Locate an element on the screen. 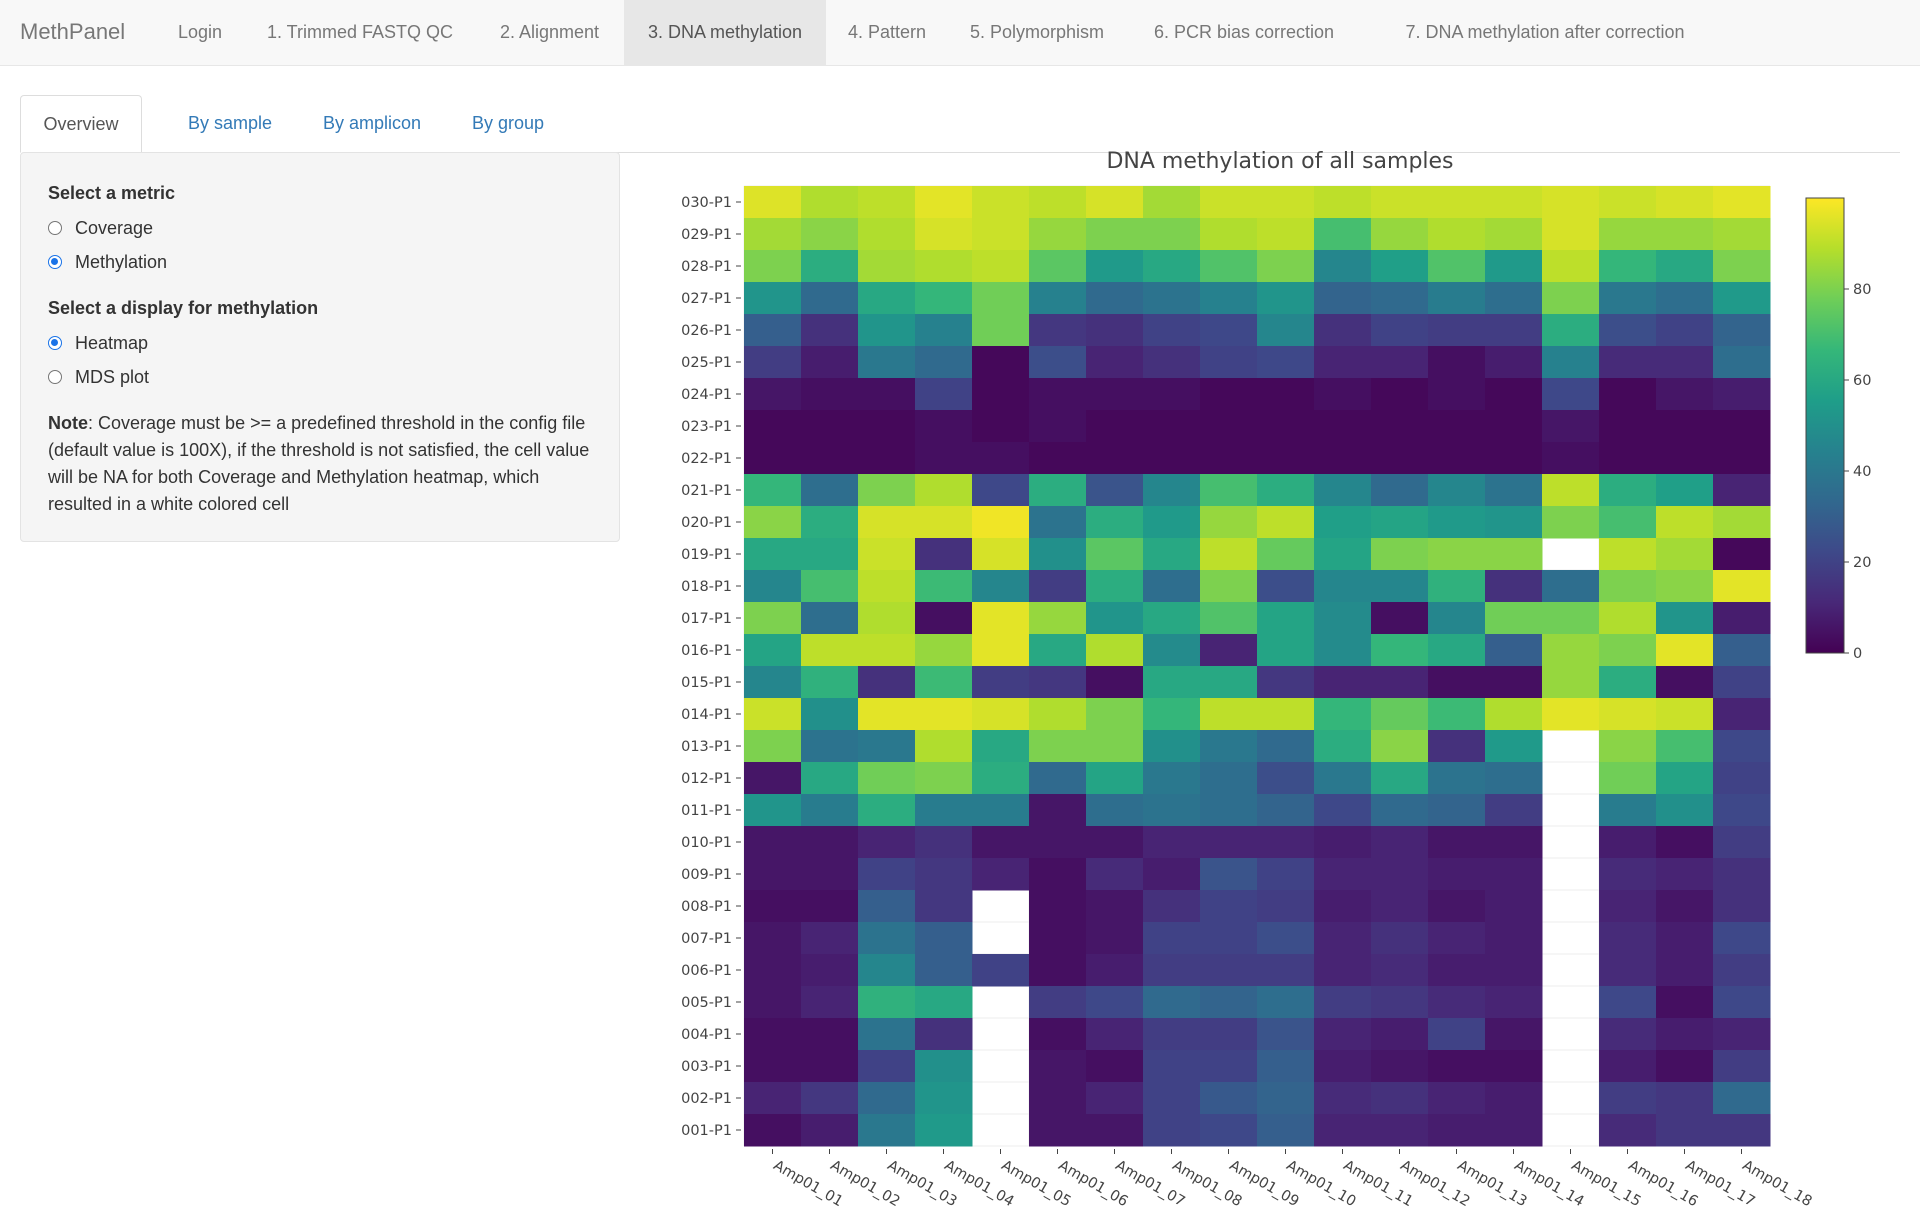  radio-coverage: Coverage is located at coordinates (100, 228).